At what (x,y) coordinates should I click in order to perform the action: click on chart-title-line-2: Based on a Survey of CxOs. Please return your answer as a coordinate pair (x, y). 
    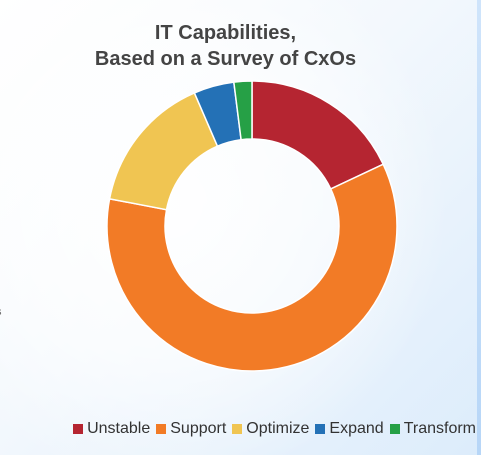
    Looking at the image, I should click on (225, 59).